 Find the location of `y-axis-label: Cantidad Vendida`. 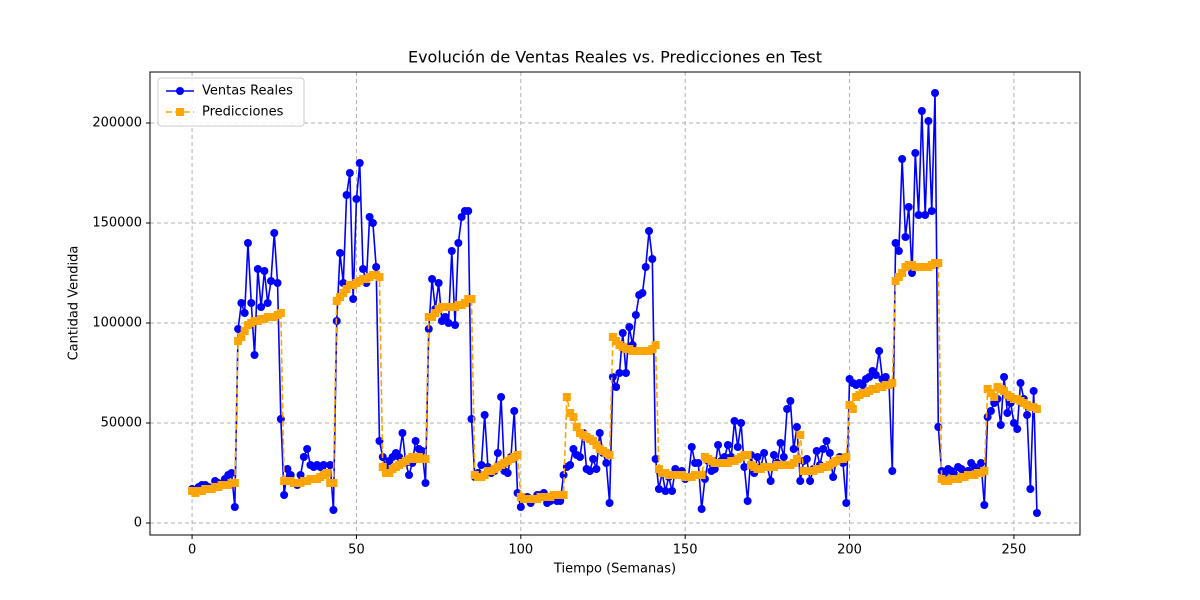

y-axis-label: Cantidad Vendida is located at coordinates (74, 303).